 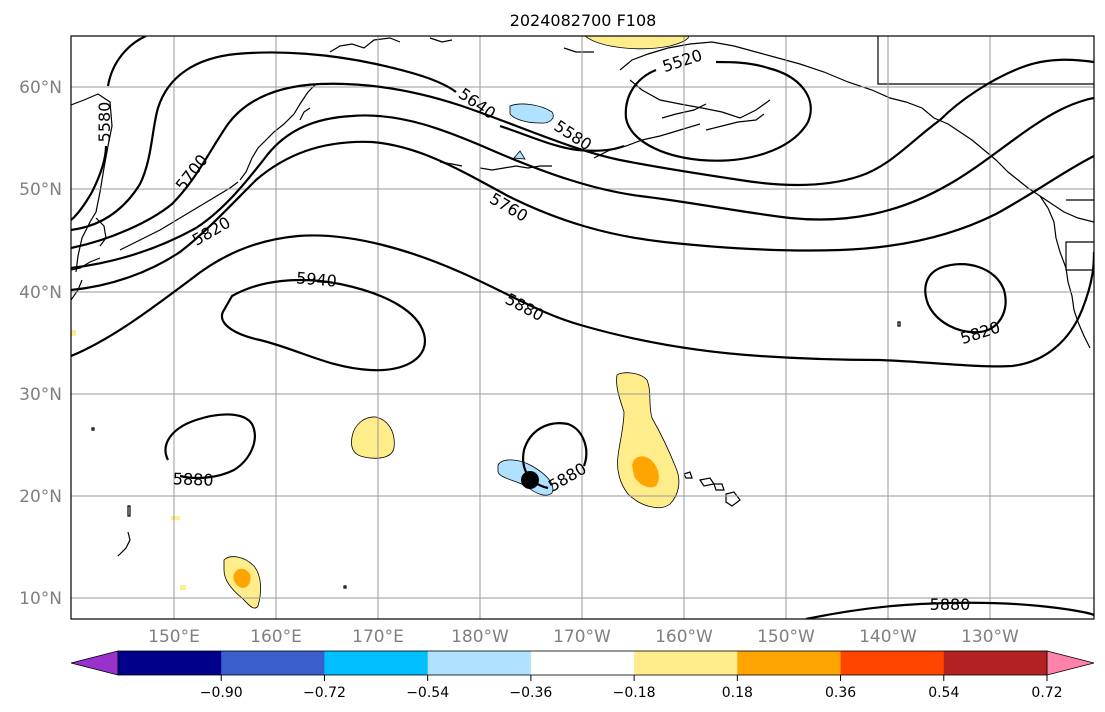 I want to click on lon-label: 150°E, so click(x=174, y=637).